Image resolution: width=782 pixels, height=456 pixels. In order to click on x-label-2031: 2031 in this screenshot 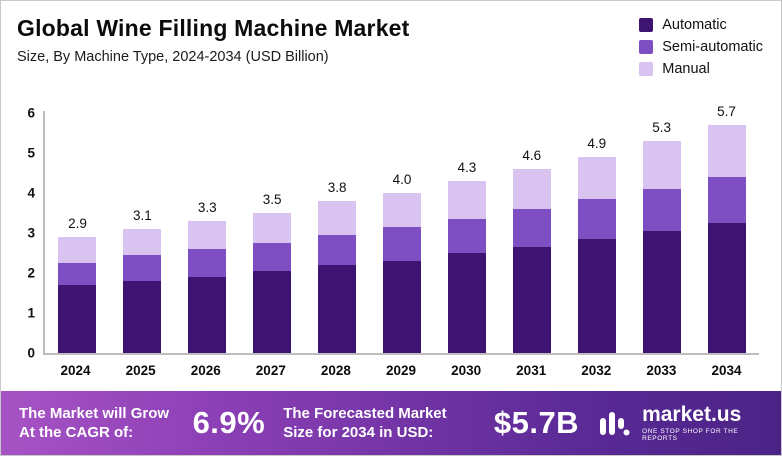, I will do `click(531, 370)`.